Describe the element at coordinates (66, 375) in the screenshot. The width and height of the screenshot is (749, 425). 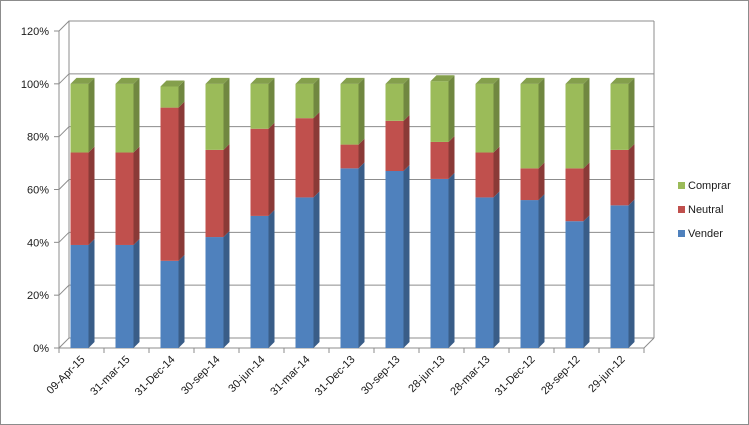
I see `x-tick-label: 09-Apr-15` at that location.